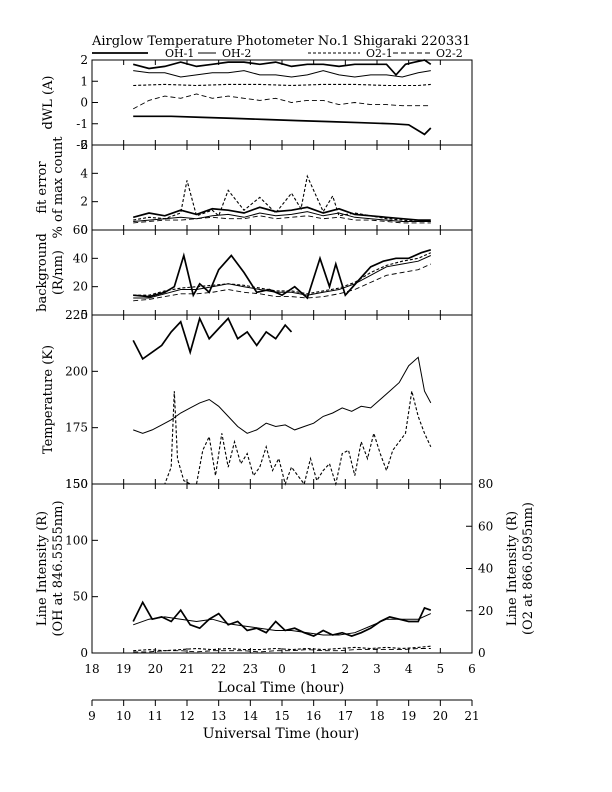  What do you see at coordinates (58, 568) in the screenshot?
I see `ylabel-int: (OH at 846.5555nm)` at bounding box center [58, 568].